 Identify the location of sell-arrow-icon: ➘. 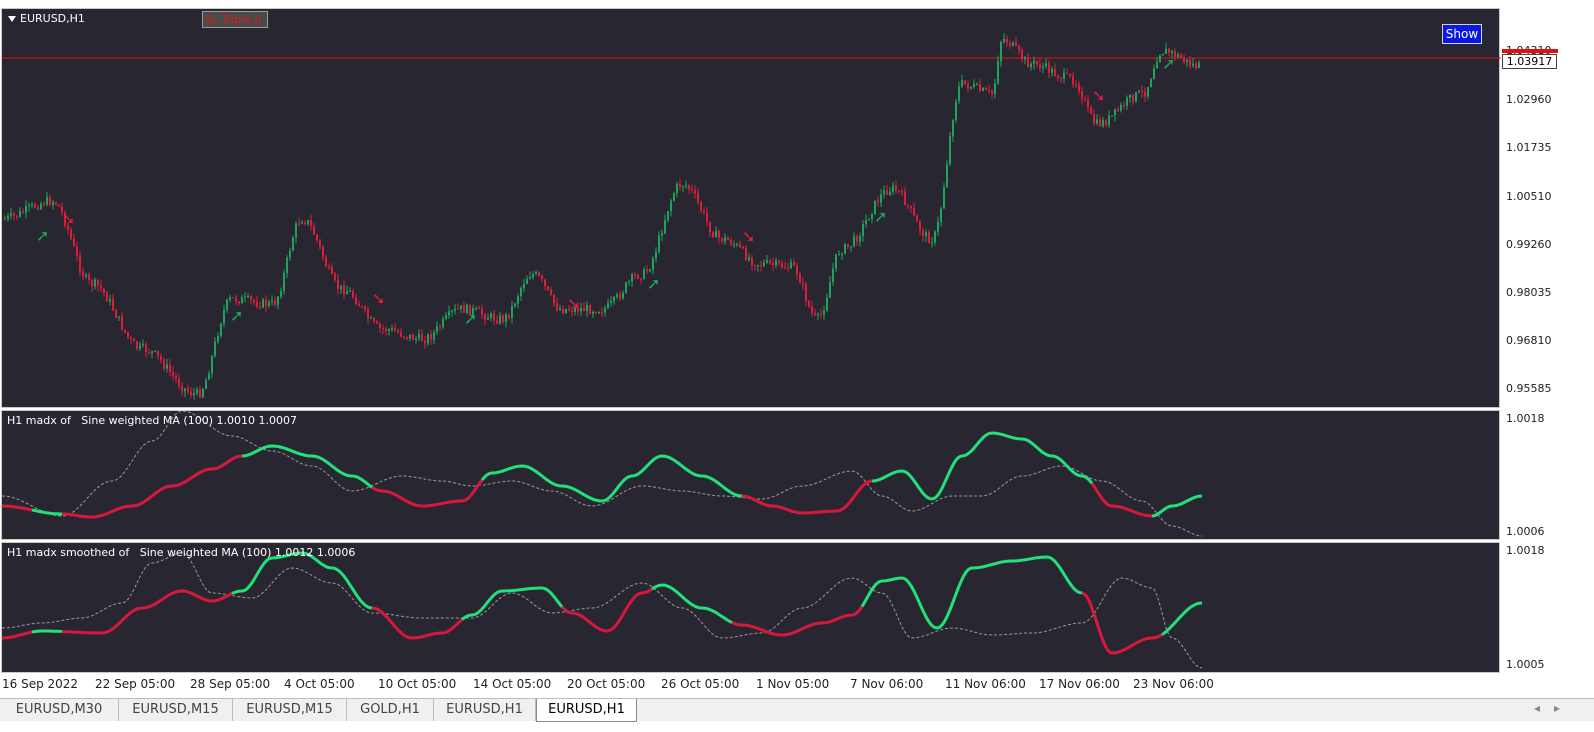
(68, 218).